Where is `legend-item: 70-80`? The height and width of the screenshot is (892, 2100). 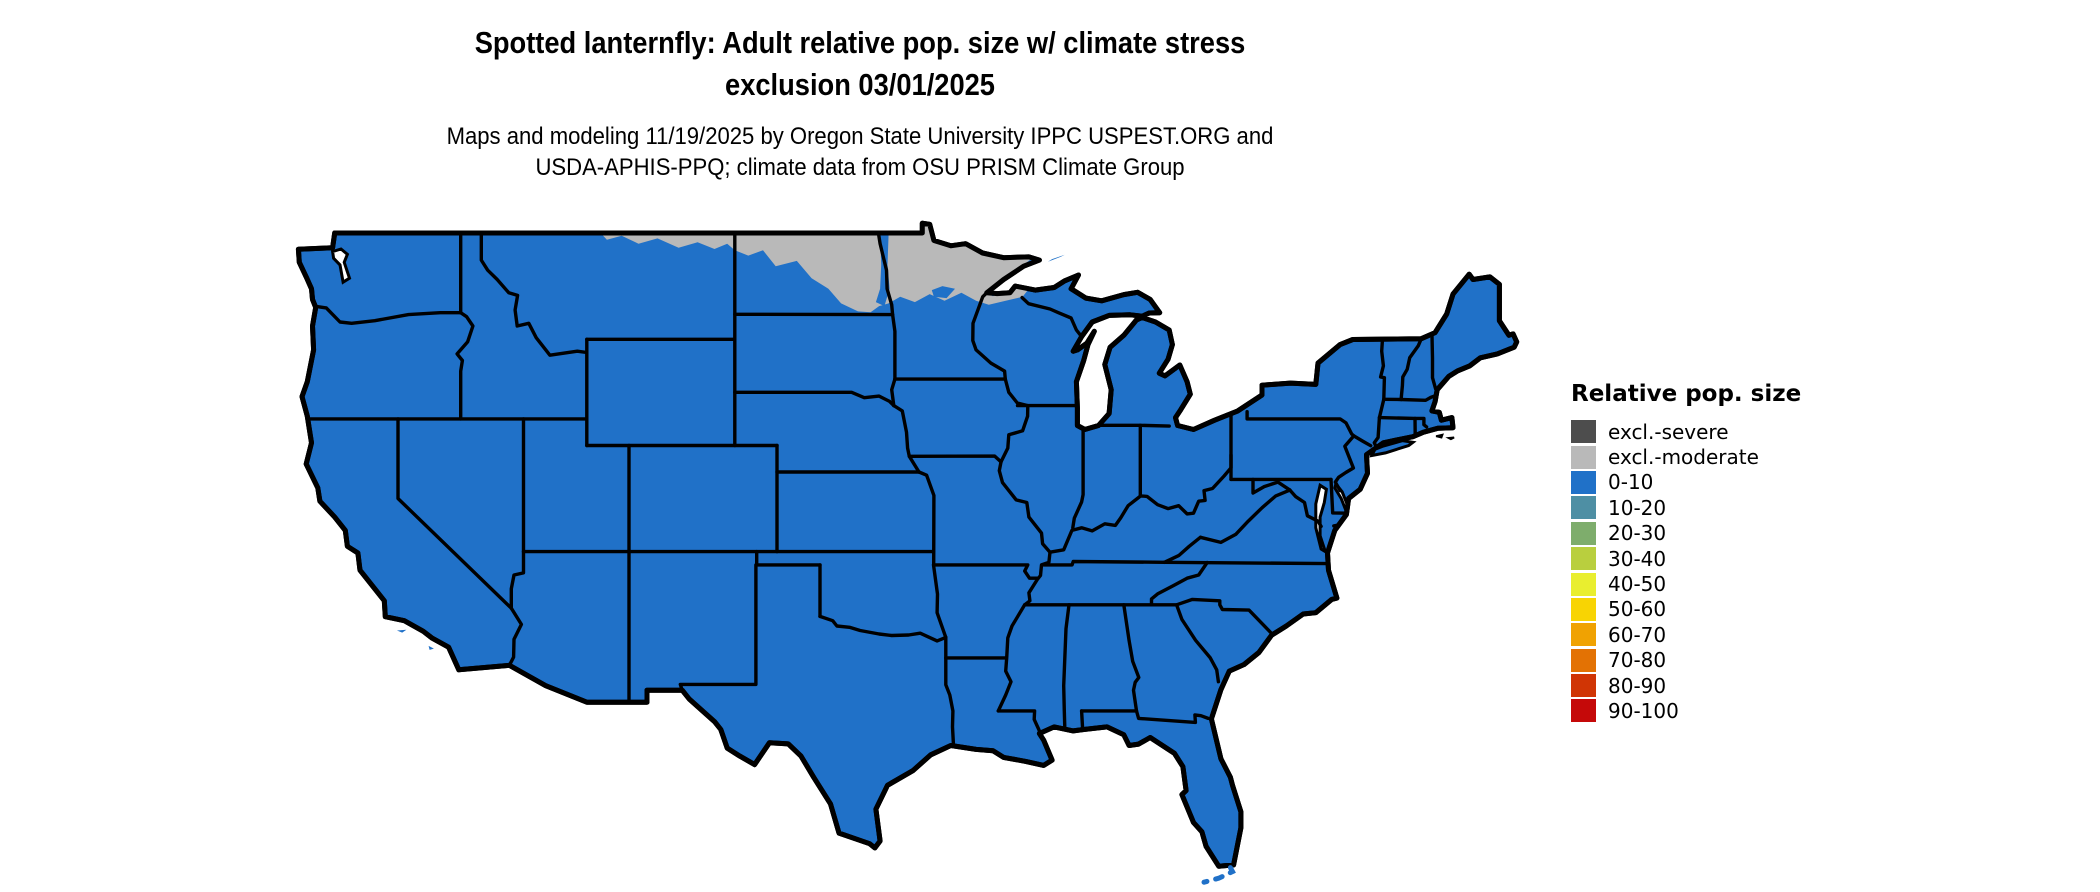
legend-item: 70-80 is located at coordinates (1686, 660).